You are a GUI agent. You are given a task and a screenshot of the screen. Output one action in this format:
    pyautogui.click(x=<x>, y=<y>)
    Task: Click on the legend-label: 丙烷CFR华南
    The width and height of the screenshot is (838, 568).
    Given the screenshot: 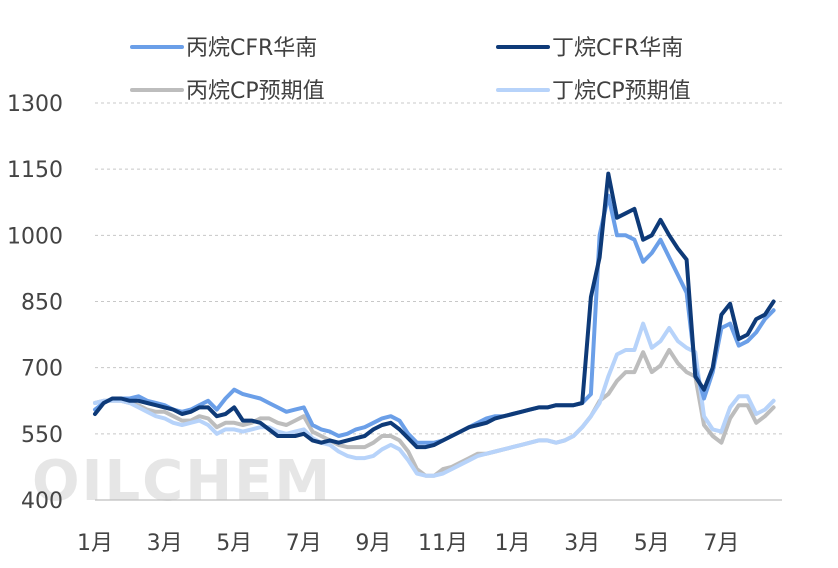 What is the action you would take?
    pyautogui.click(x=251, y=48)
    